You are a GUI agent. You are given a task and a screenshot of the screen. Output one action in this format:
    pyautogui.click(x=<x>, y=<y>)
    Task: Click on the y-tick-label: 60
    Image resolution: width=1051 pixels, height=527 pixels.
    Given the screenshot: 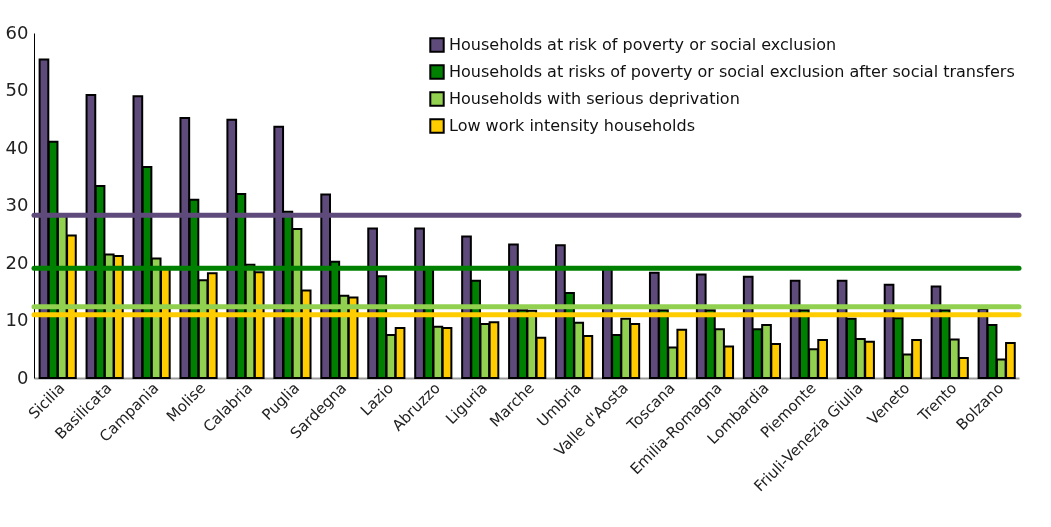 What is the action you would take?
    pyautogui.click(x=17, y=32)
    